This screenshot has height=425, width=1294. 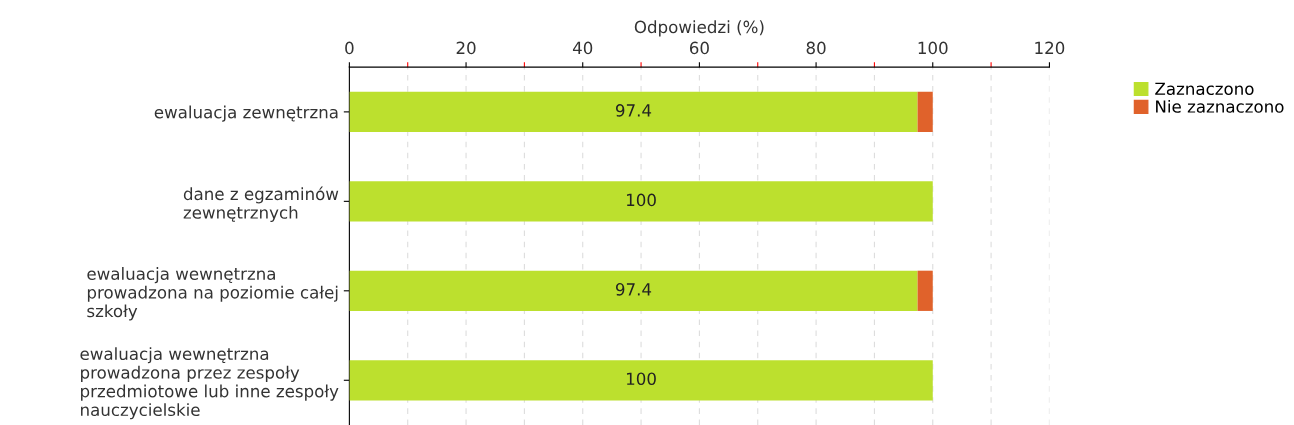 What do you see at coordinates (1050, 48) in the screenshot?
I see `x-tick-label: 120` at bounding box center [1050, 48].